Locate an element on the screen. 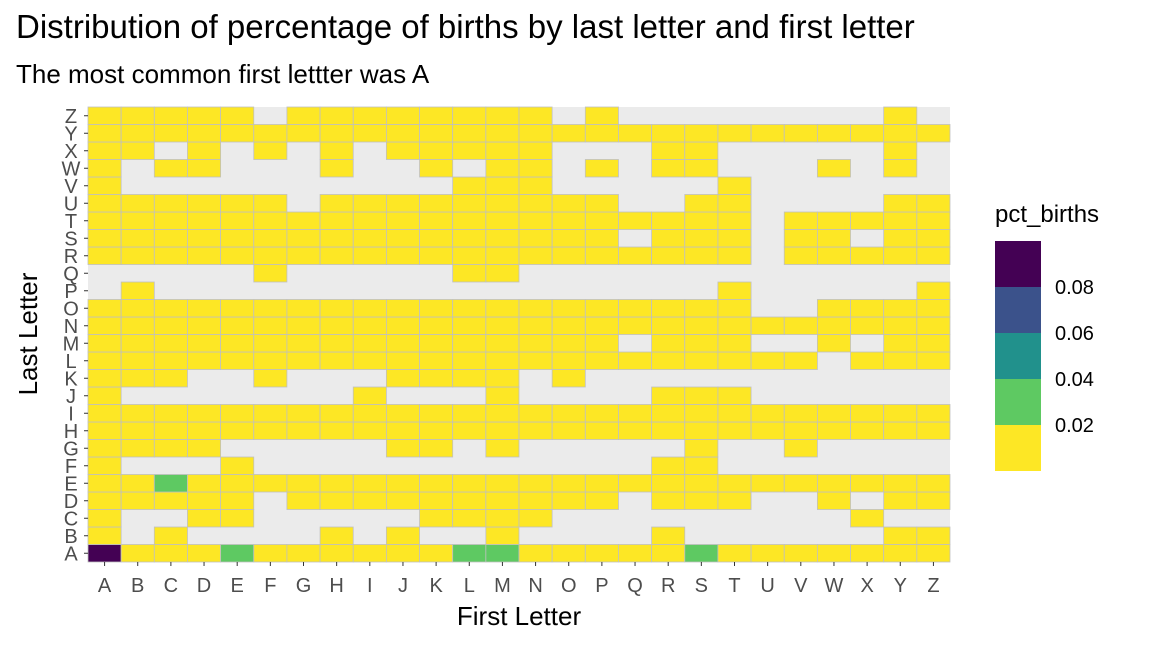  heatmap-cell-r-r is located at coordinates (668, 255).